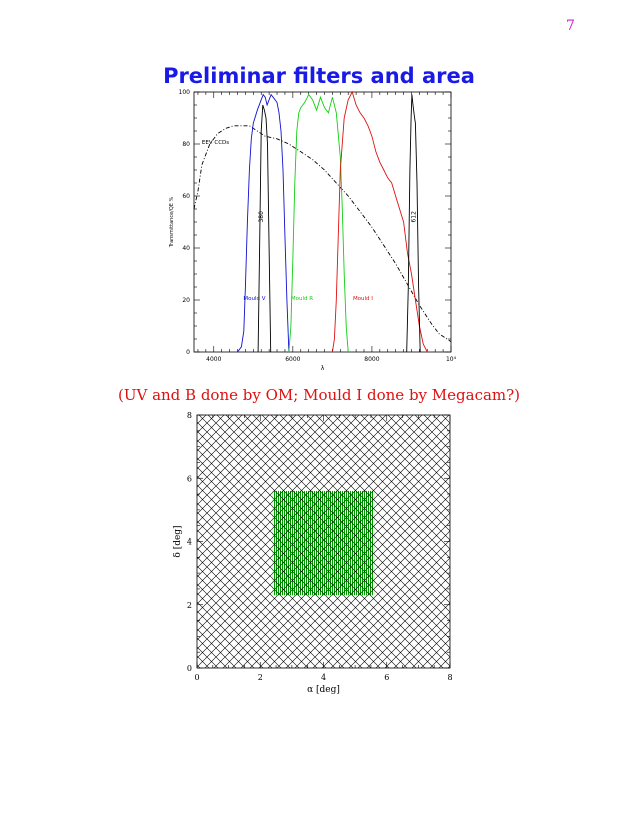  I want to click on x-axis-label: λ, so click(323, 368).